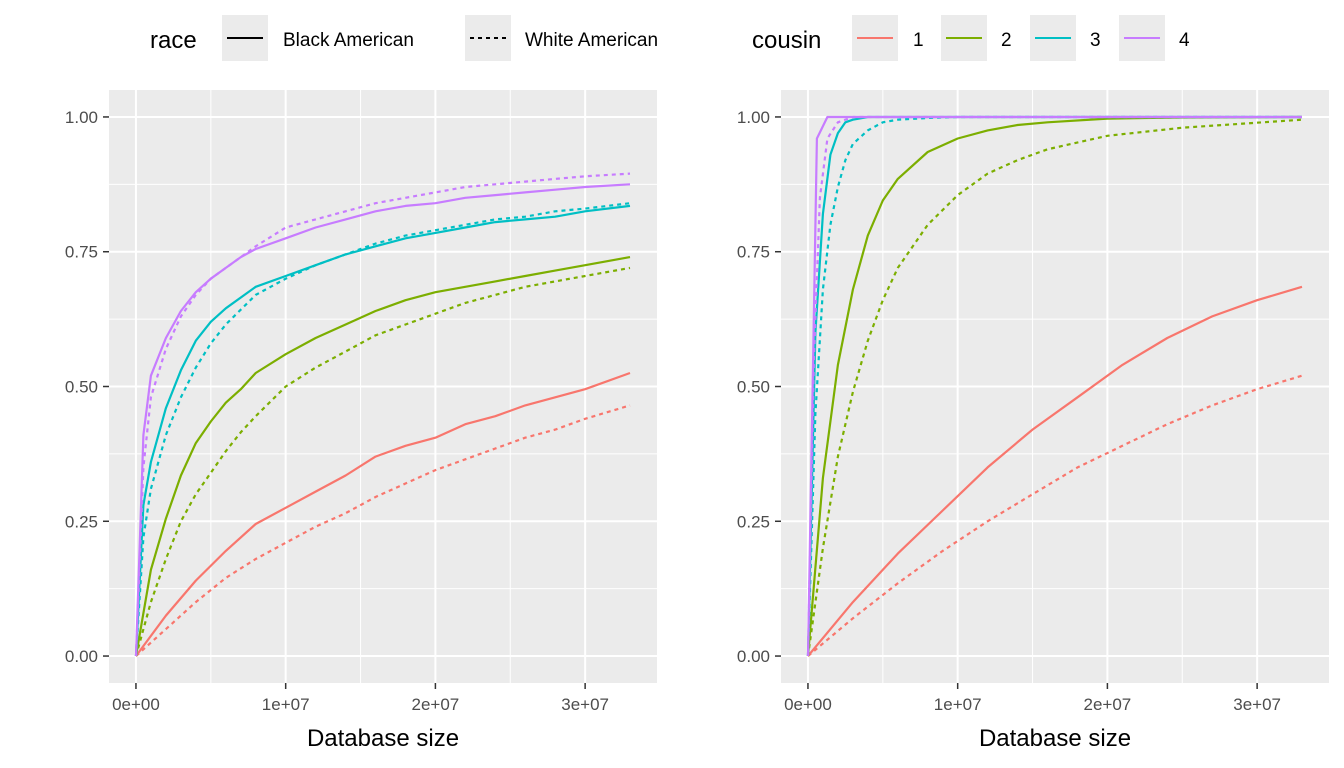 The width and height of the screenshot is (1344, 768). Describe the element at coordinates (383, 530) in the screenshot. I see `left-line-cousin-1-white-american` at that location.